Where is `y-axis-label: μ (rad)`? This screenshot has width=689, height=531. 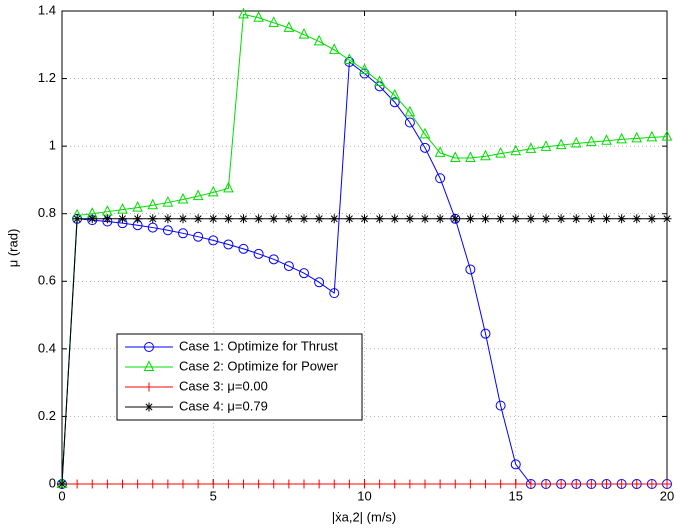 y-axis-label: μ (rad) is located at coordinates (12, 248).